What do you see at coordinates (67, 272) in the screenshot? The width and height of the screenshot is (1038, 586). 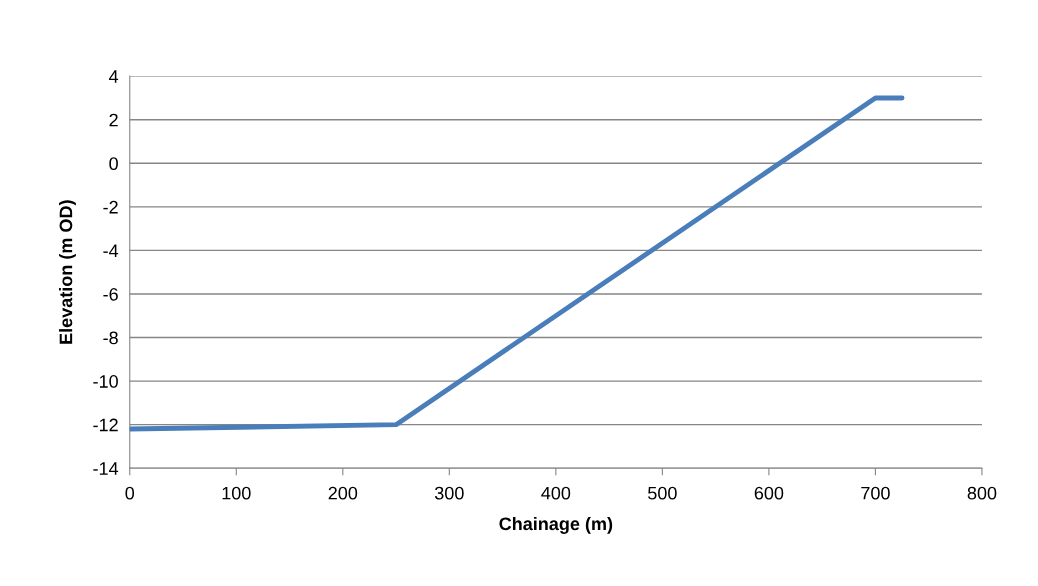 I see `y-axis-title: Elevation (m OD)` at bounding box center [67, 272].